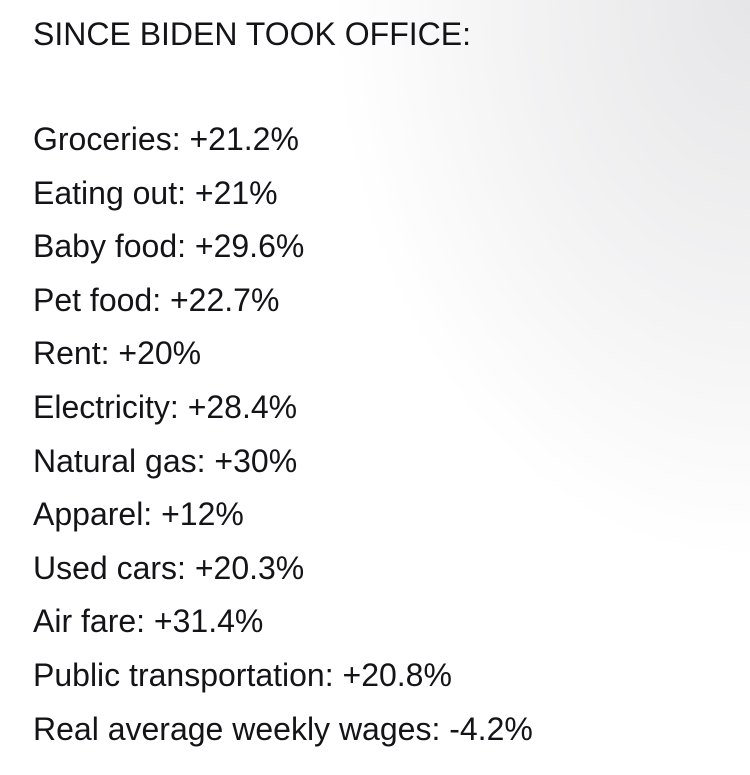 This screenshot has width=750, height=775. I want to click on stat-line: Rent: +20%, so click(117, 353).